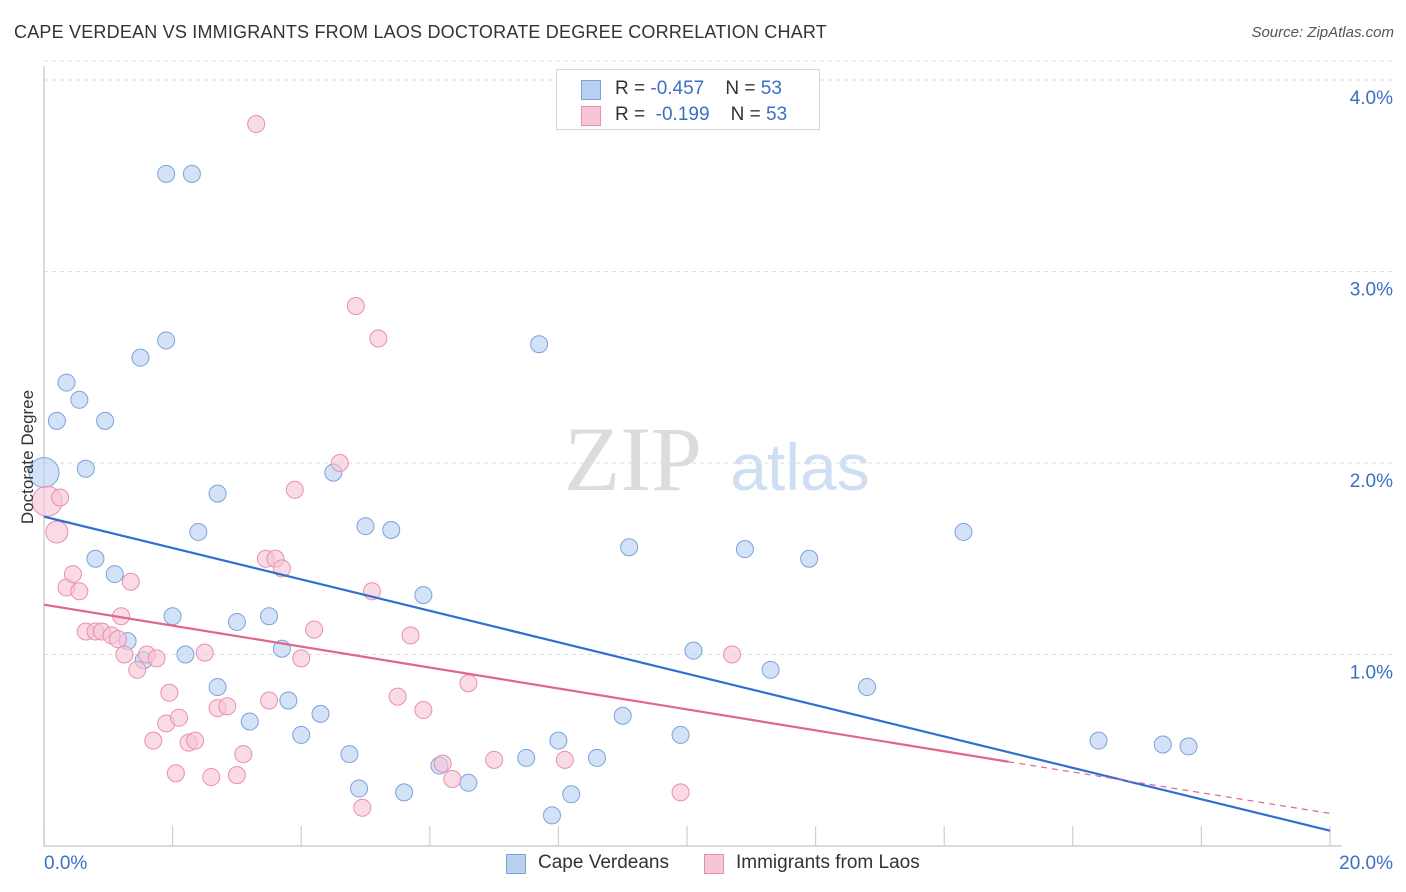 The width and height of the screenshot is (1406, 892). I want to click on series-legend: Cape Verdeans Immigrants from Laos, so click(703, 865).